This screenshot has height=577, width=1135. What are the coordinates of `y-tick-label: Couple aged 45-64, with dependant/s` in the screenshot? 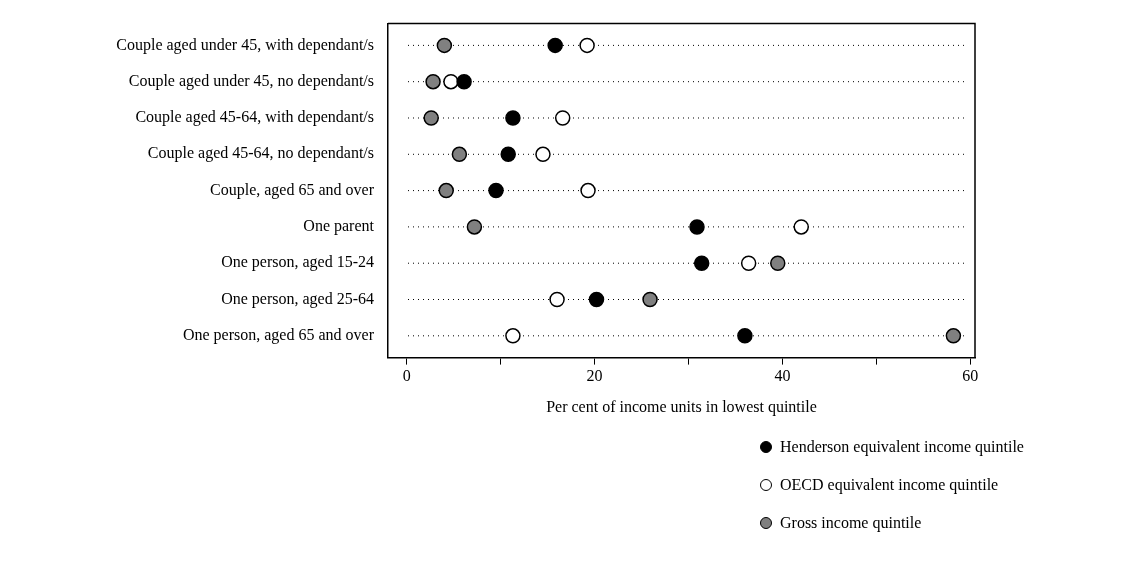 It's located at (254, 117).